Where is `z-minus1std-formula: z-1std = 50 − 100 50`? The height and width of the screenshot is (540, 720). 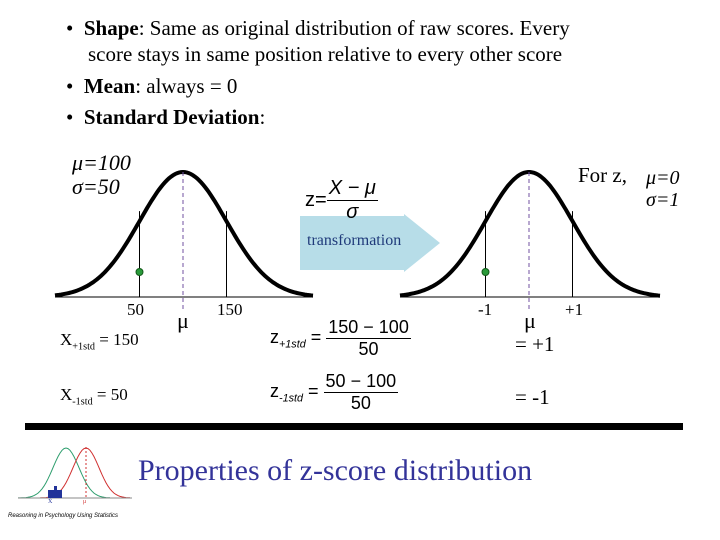
z-minus1std-formula: z-1std = 50 − 100 50 is located at coordinates (334, 392).